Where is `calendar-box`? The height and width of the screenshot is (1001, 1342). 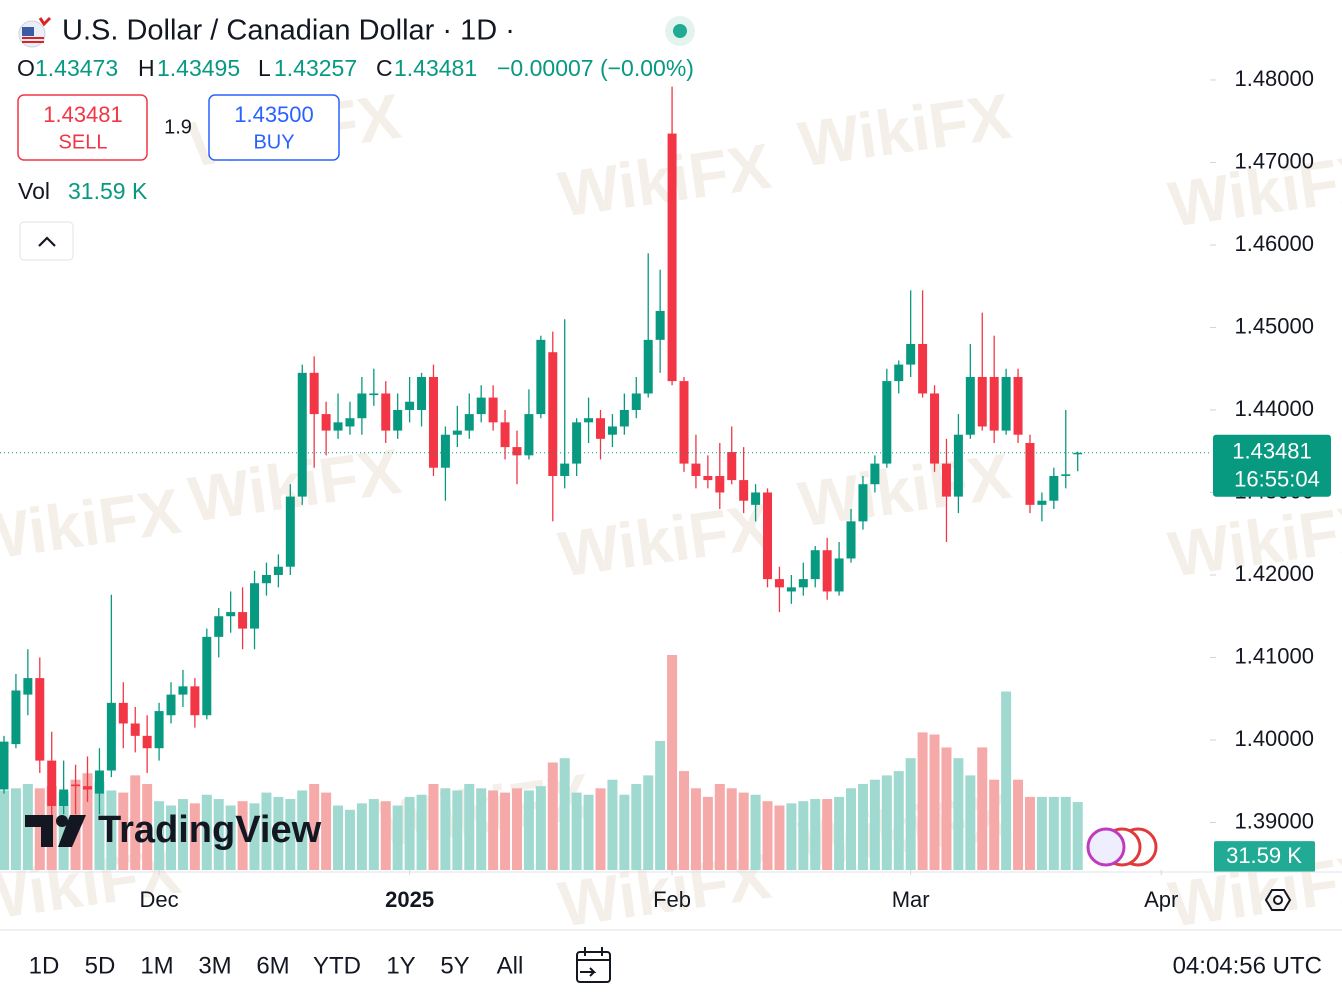
calendar-box is located at coordinates (593, 967).